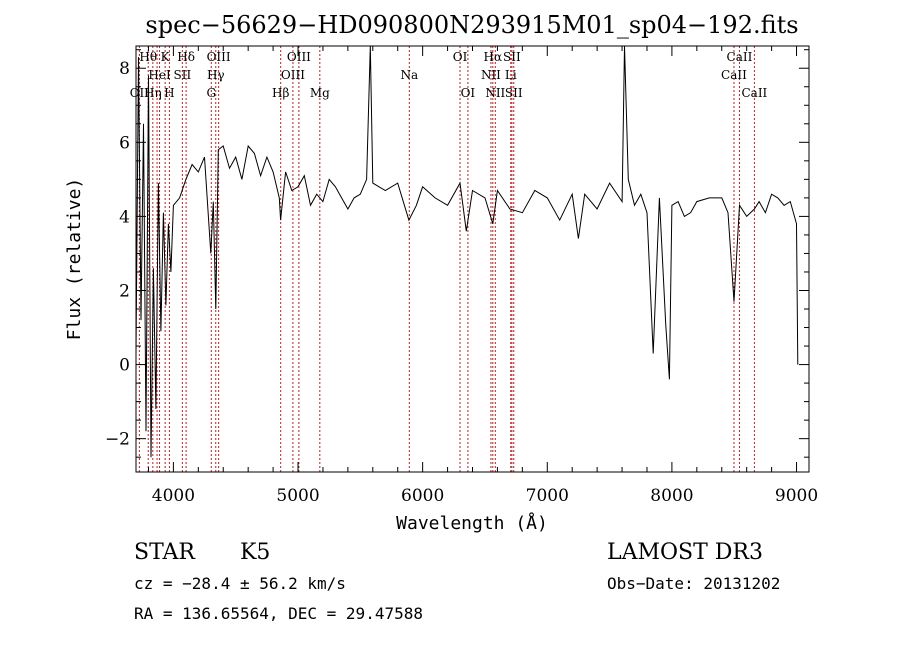 This screenshot has width=900, height=649. I want to click on object-class: STAR, so click(165, 552).